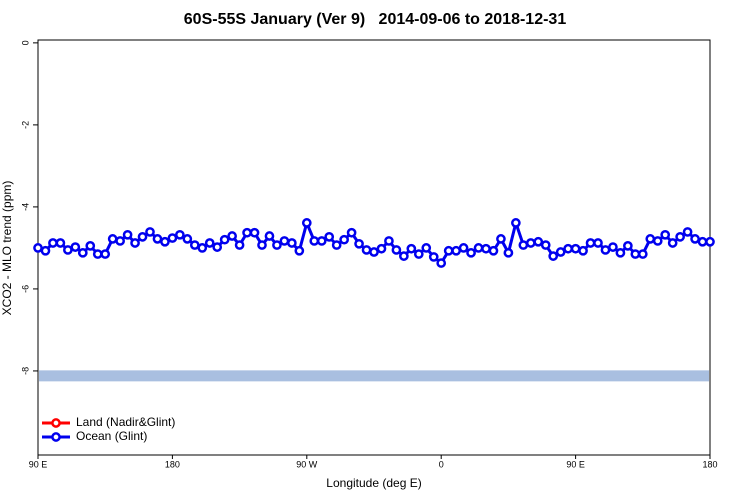 Image resolution: width=750 pixels, height=500 pixels. I want to click on y-tick-label: 0, so click(25, 42).